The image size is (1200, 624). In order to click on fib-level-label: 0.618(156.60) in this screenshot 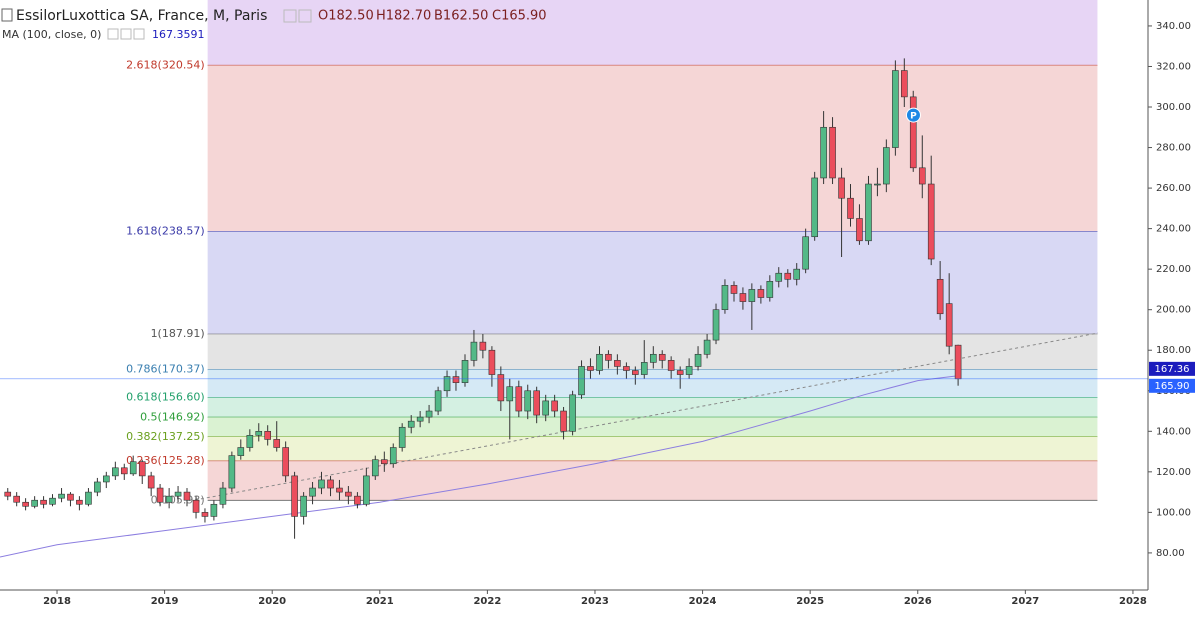, I will do `click(165, 397)`.